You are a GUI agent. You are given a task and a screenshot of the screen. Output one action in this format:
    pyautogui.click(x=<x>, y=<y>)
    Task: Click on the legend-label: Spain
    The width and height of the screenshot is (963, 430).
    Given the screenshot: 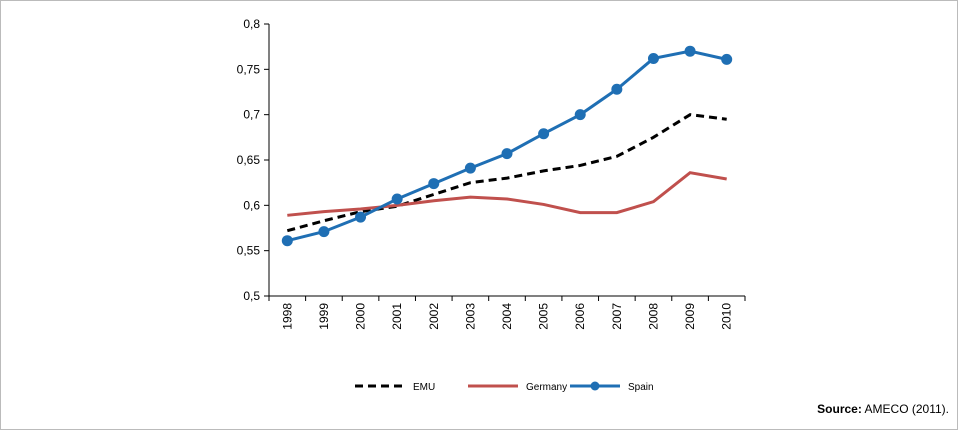 What is the action you would take?
    pyautogui.click(x=641, y=387)
    